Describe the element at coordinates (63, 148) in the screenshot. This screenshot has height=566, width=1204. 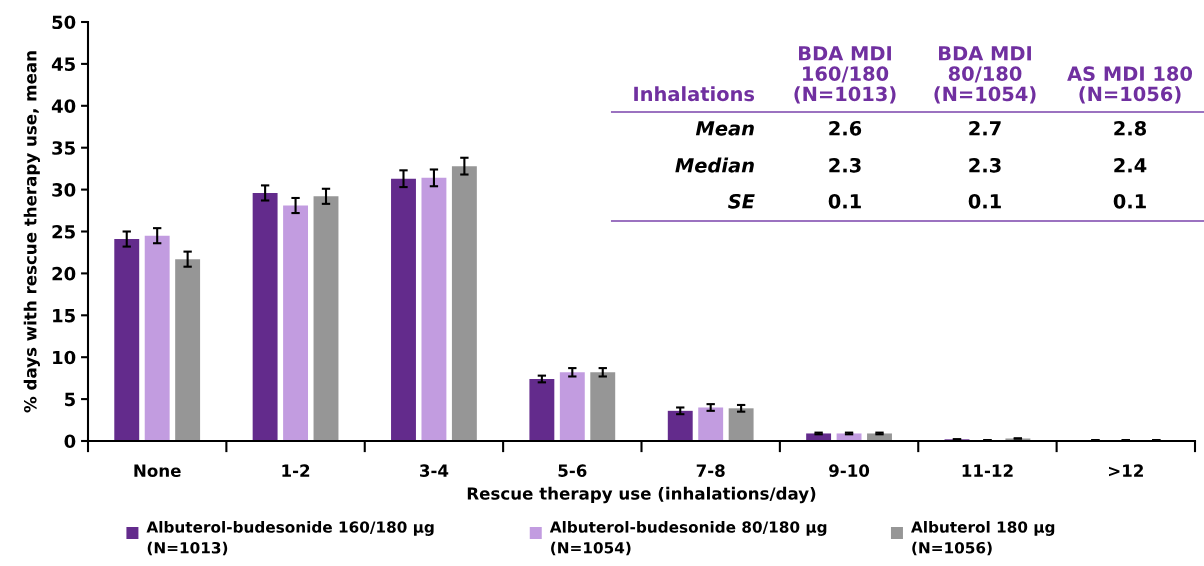
I see `y-tick-label: 35` at that location.